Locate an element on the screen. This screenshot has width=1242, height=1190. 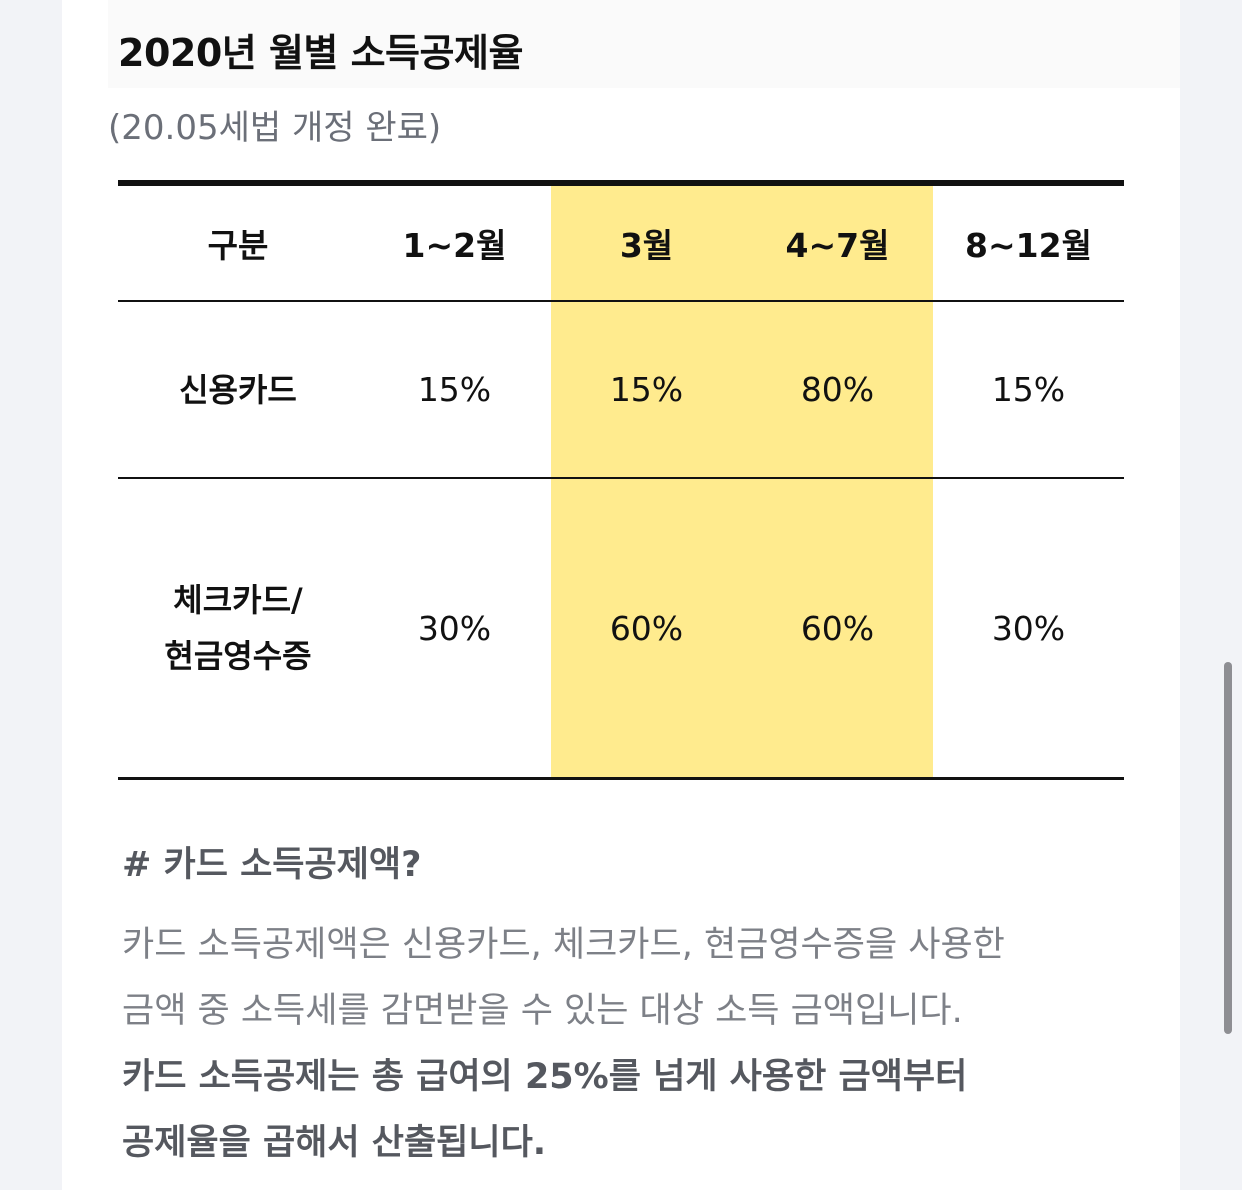
row-label-text: 신용카드 is located at coordinates (238, 389).